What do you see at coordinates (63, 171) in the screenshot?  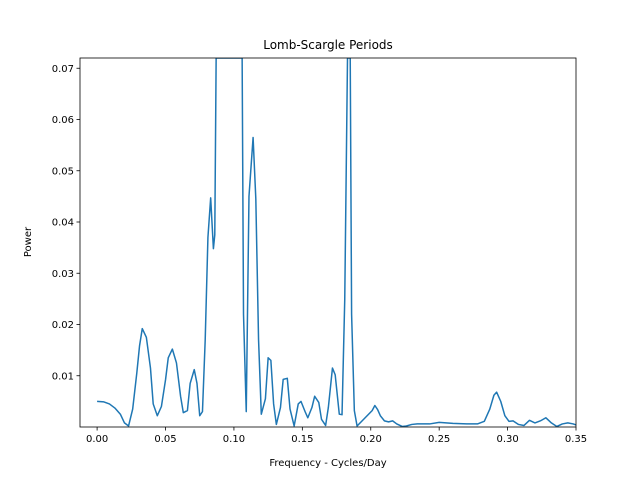 I see `y-tick-label: 0.05` at bounding box center [63, 171].